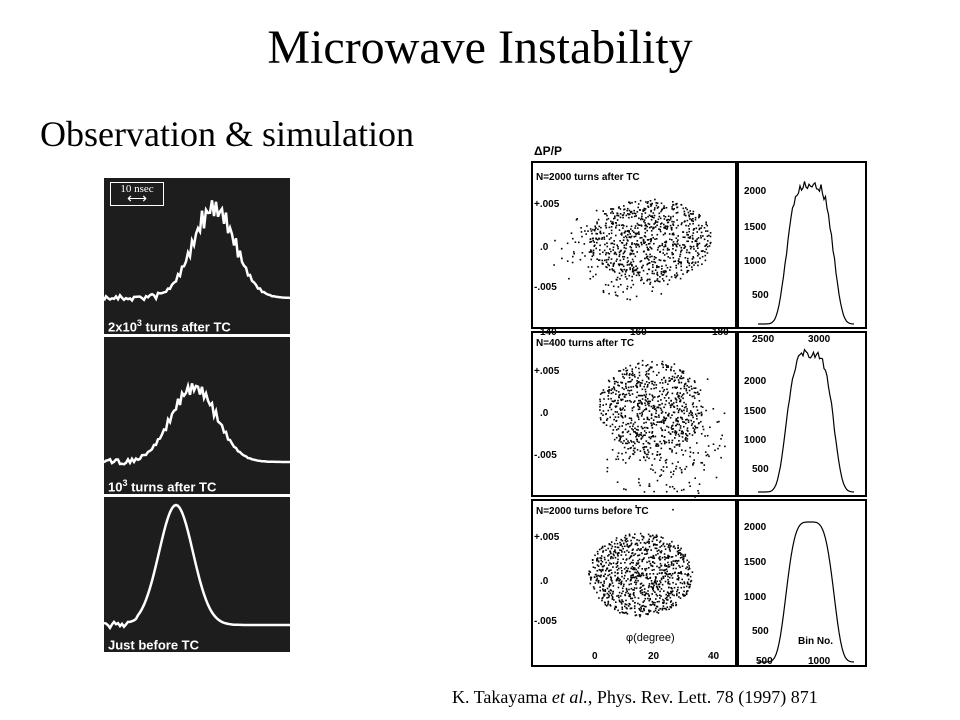 The image size is (960, 720). Describe the element at coordinates (186, 326) in the screenshot. I see `trace-1-label-post: turns after TC` at that location.